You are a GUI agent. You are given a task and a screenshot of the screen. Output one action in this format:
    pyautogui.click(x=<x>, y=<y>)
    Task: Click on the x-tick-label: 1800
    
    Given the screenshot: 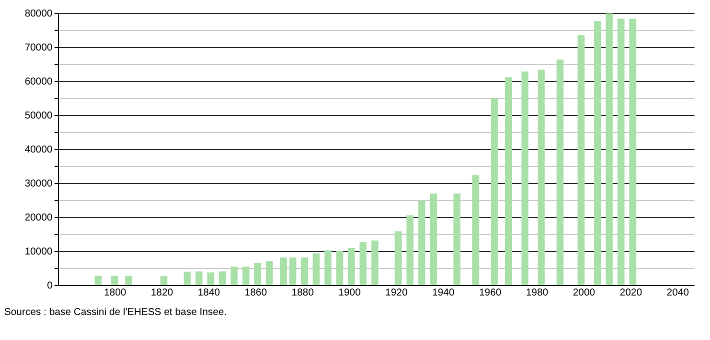 What is the action you would take?
    pyautogui.click(x=115, y=293)
    